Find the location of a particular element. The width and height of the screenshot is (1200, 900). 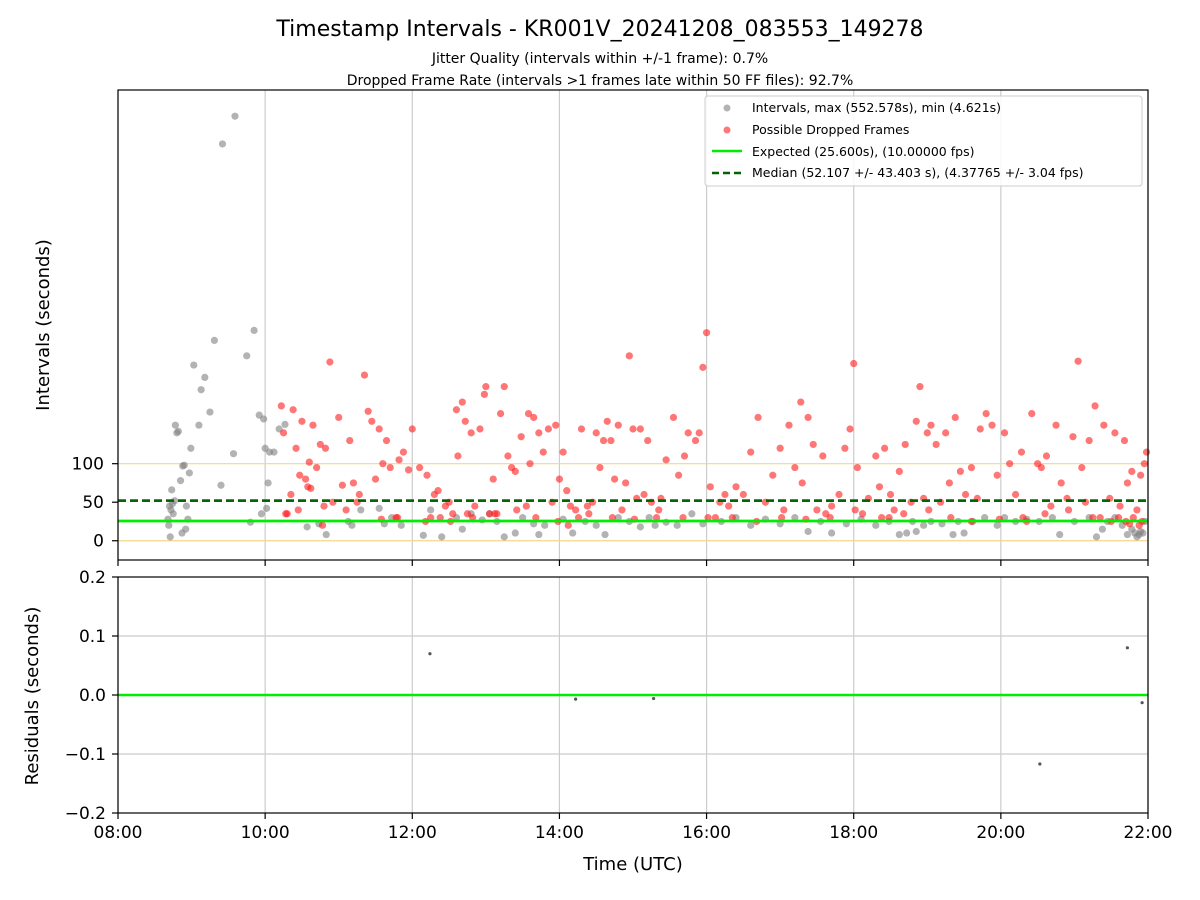

residuals-y-tick-label: 0.0 is located at coordinates (92, 696).